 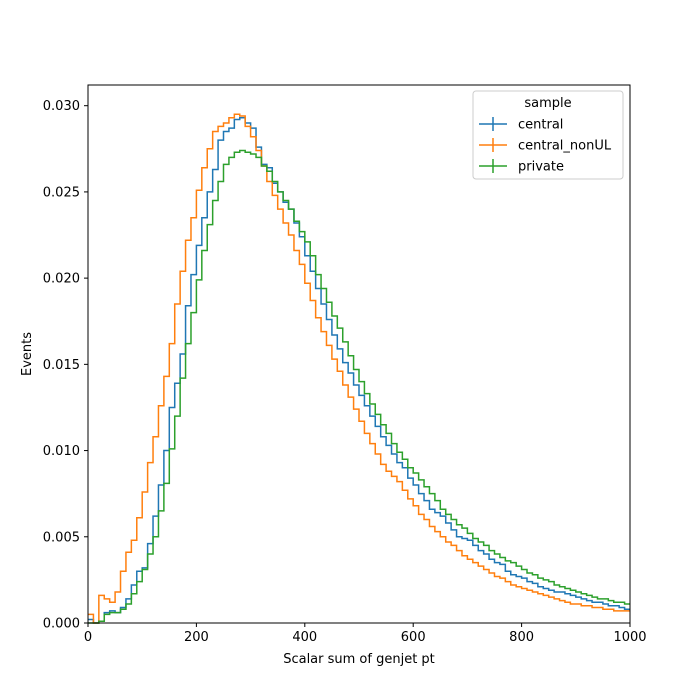 I want to click on legend-entry-private-label: private, so click(x=541, y=167).